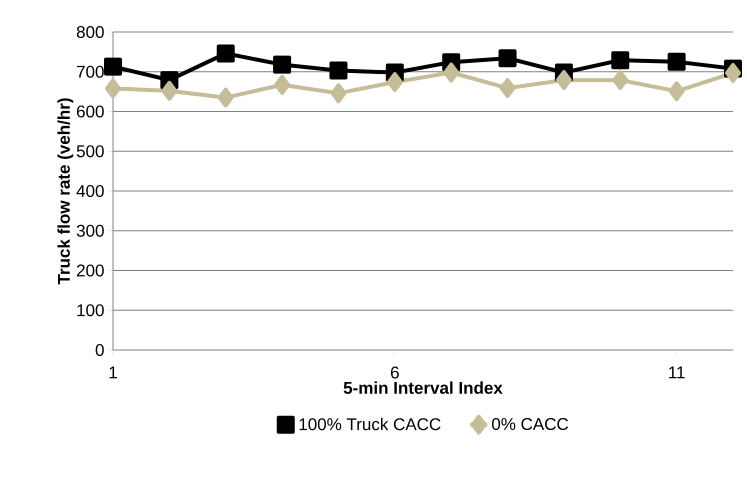 This screenshot has height=479, width=747. Describe the element at coordinates (530, 424) in the screenshot. I see `legend-label: 0% CACC` at that location.